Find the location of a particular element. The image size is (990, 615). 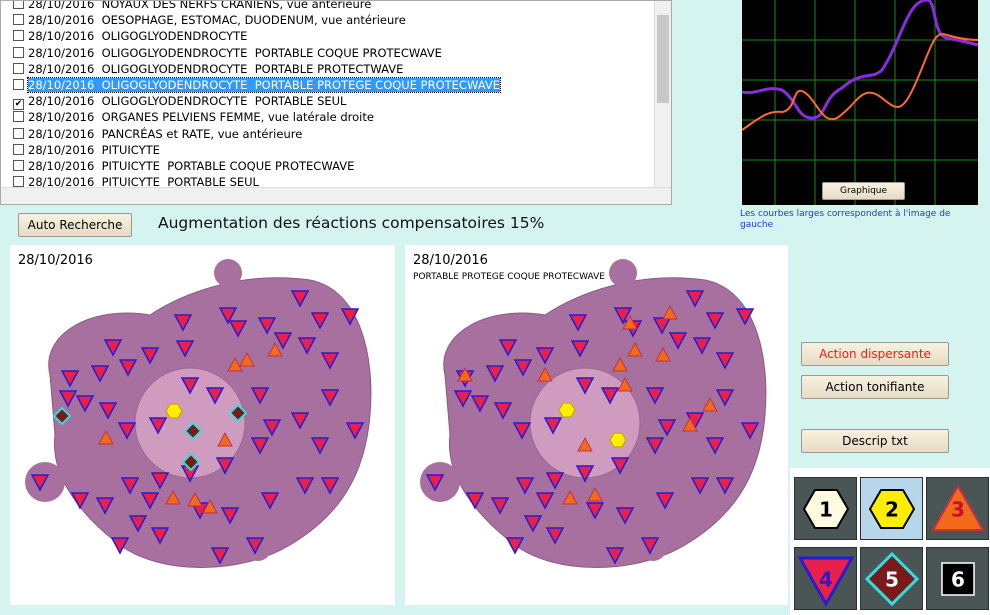

v-scrollbar is located at coordinates (662, 95).